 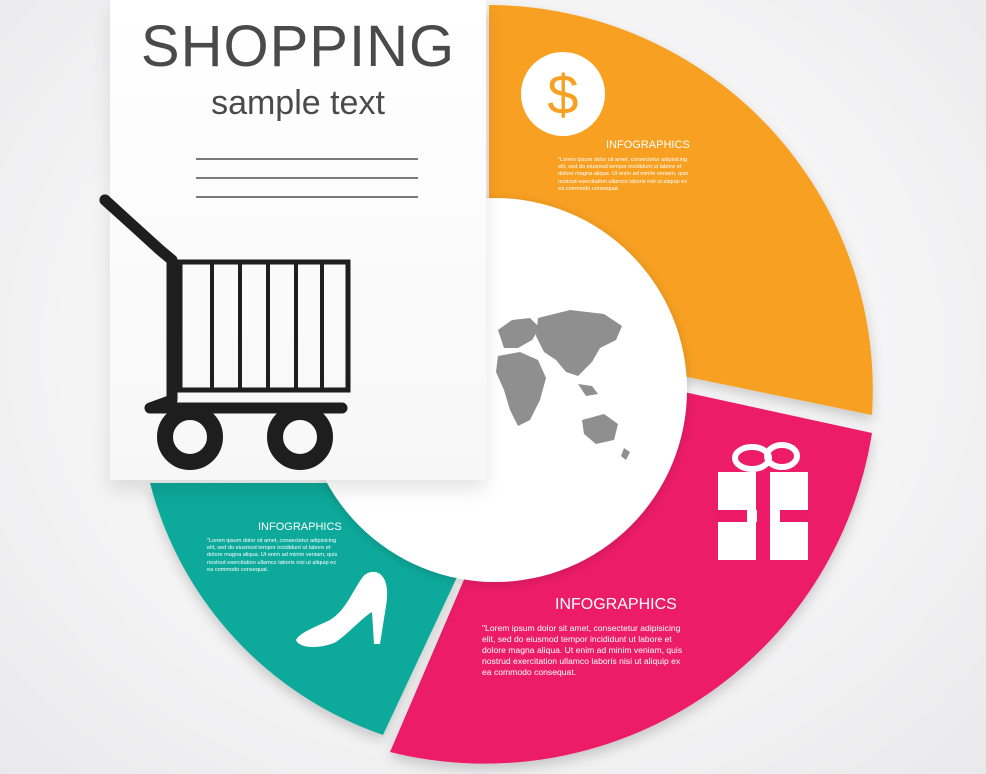 I want to click on dollar-coin-icon: $, so click(x=563, y=94).